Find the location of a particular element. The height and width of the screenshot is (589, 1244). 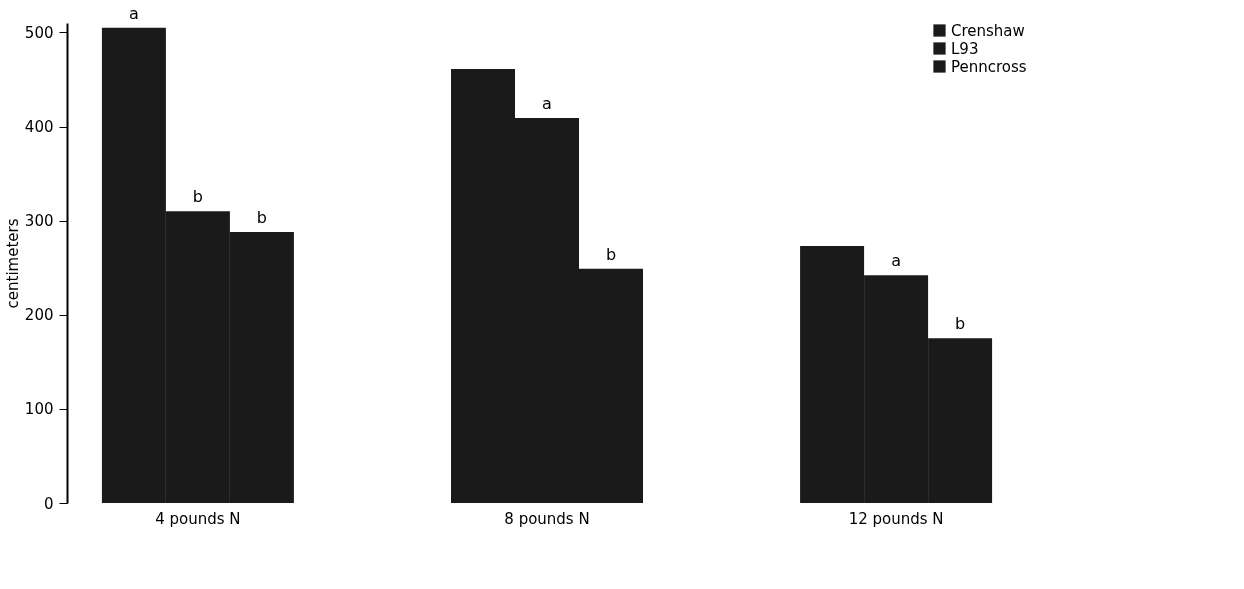

x-tick-label: 12 pounds N is located at coordinates (896, 518).